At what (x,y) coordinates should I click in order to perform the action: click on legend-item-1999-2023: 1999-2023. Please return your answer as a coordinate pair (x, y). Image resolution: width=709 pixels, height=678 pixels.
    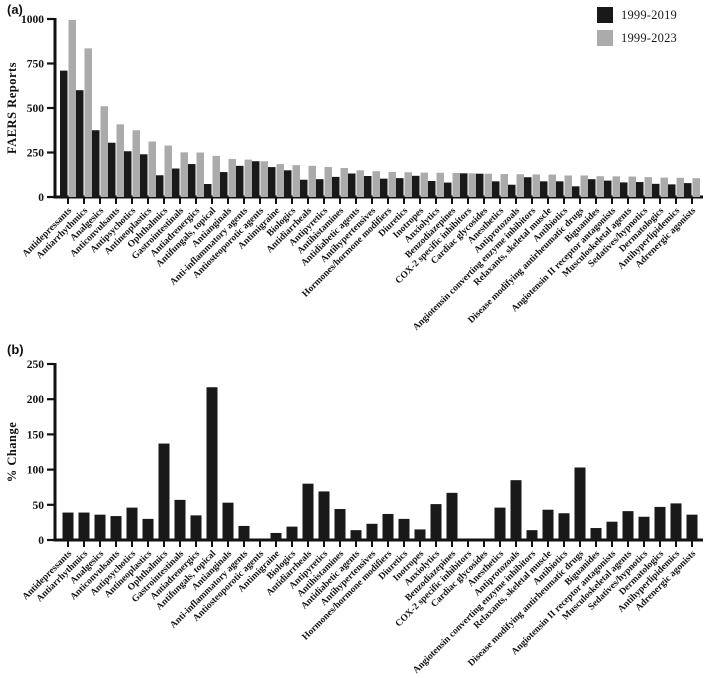
    Looking at the image, I should click on (637, 38).